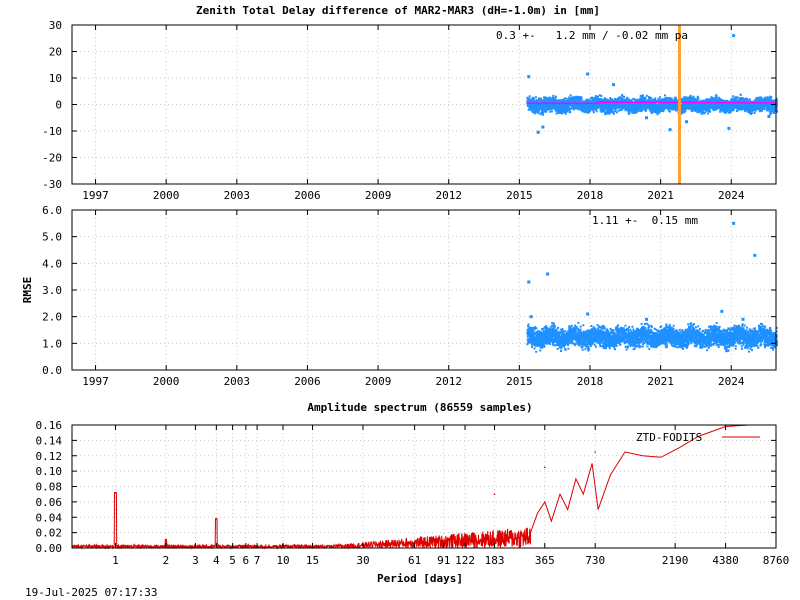 This screenshot has width=800, height=600. What do you see at coordinates (52, 343) in the screenshot?
I see `y-tick-label: 1.0` at bounding box center [52, 343].